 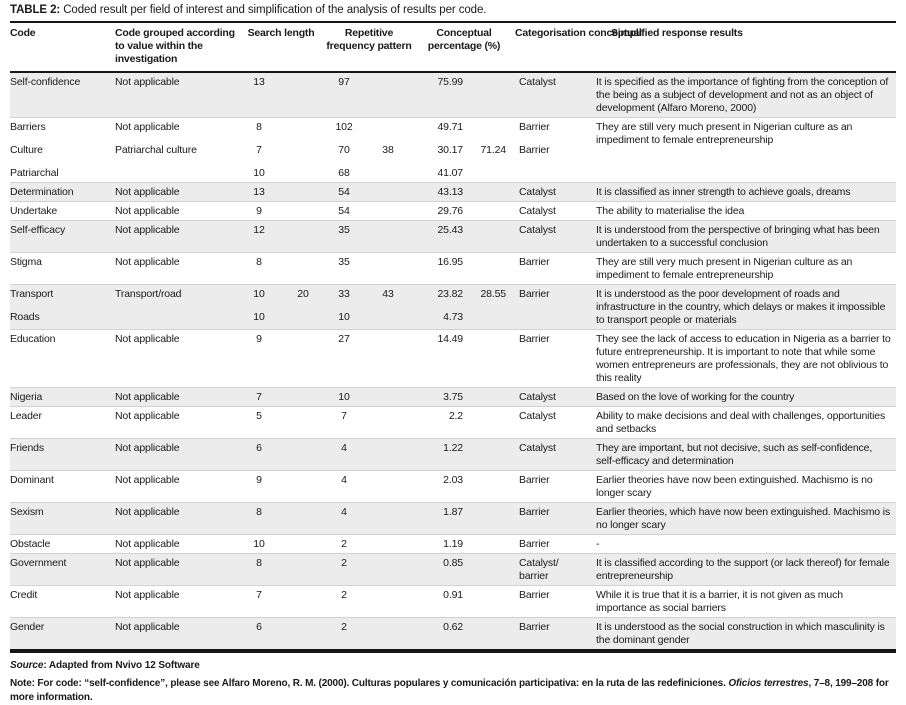 What do you see at coordinates (259, 339) in the screenshot?
I see `cell-s1: 9` at bounding box center [259, 339].